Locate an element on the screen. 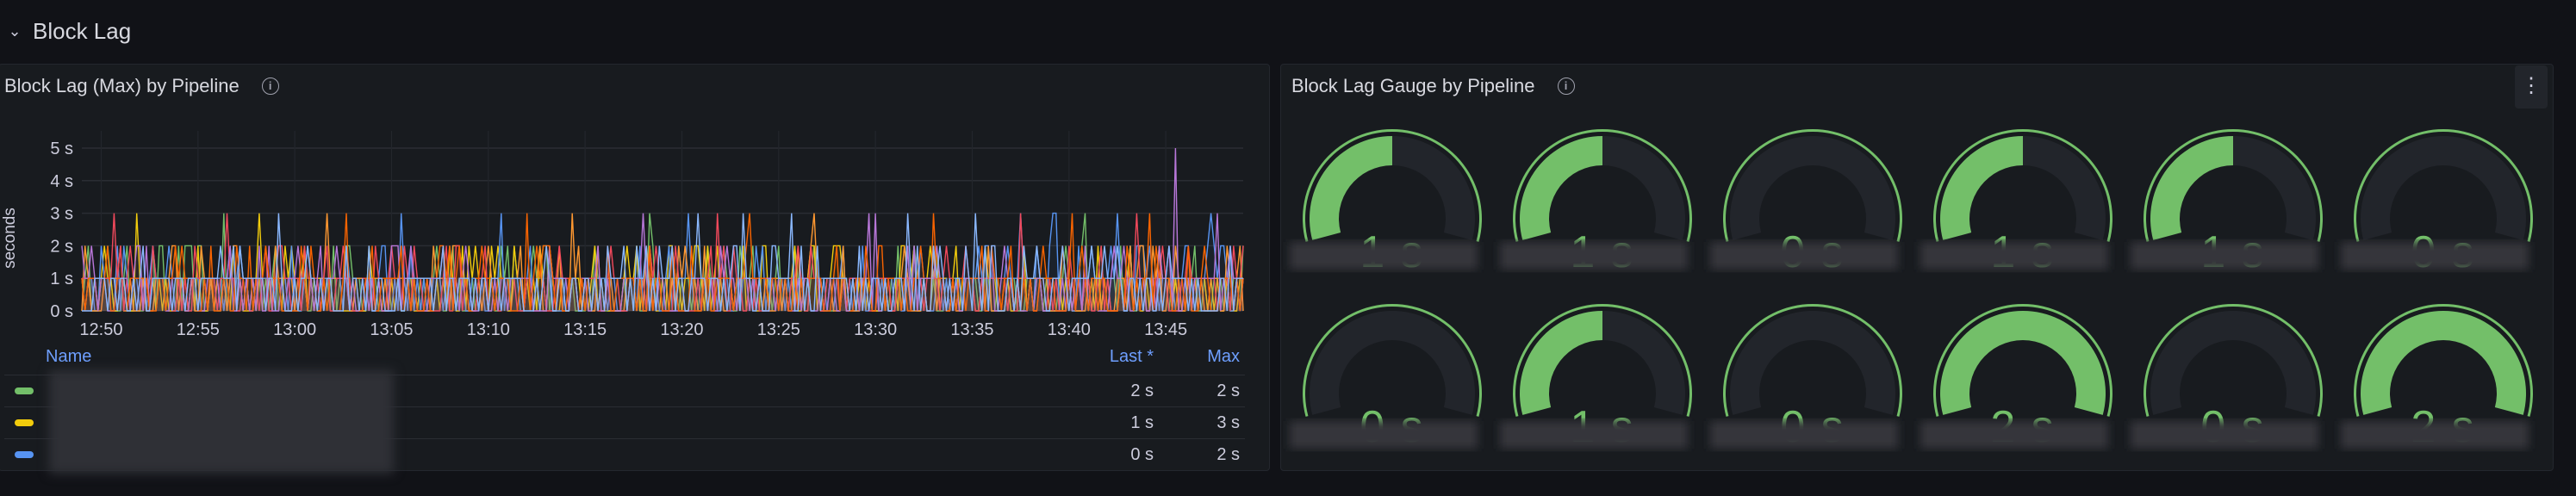  x-tick-label: 13:05 is located at coordinates (392, 330).